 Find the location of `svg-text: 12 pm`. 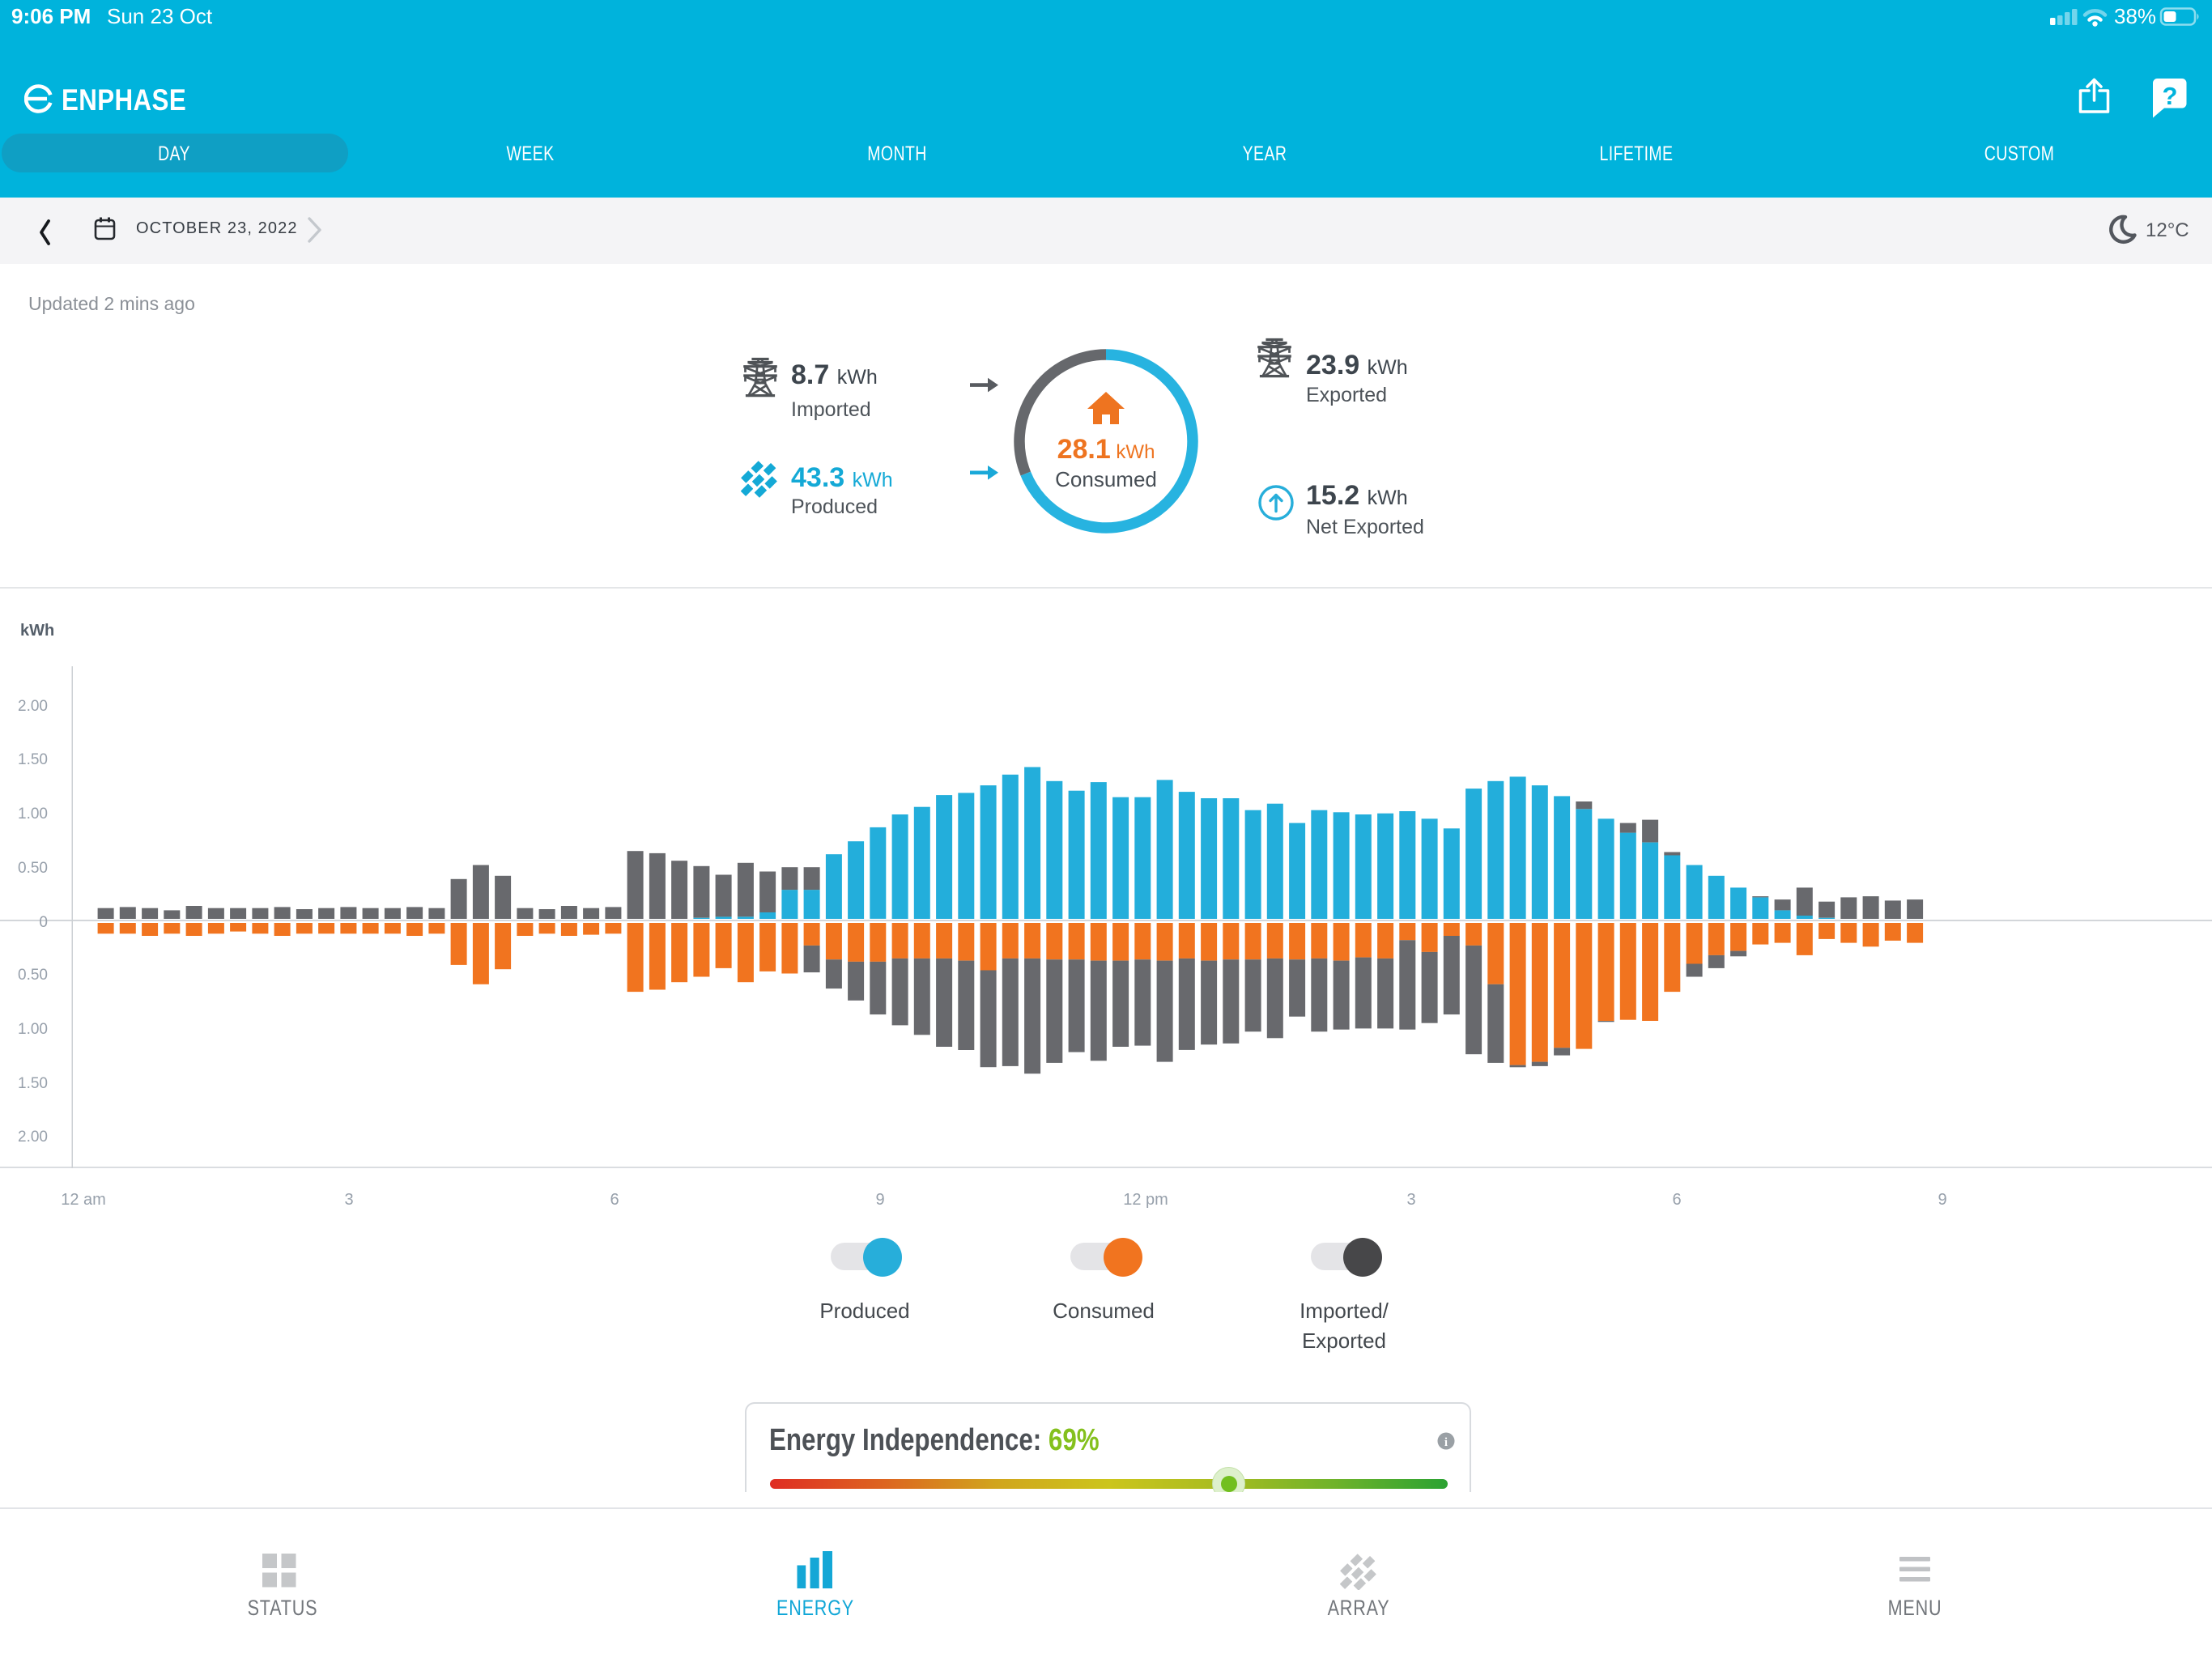

svg-text: 12 pm is located at coordinates (1146, 1200).